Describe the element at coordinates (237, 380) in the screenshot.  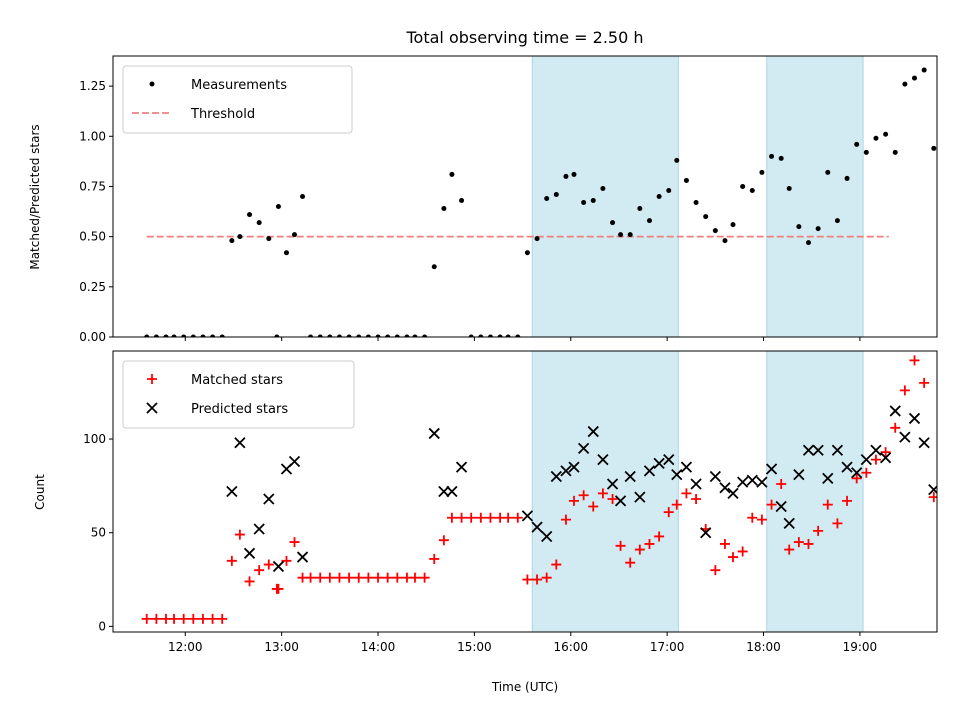
I see `legend-label: Matched stars` at that location.